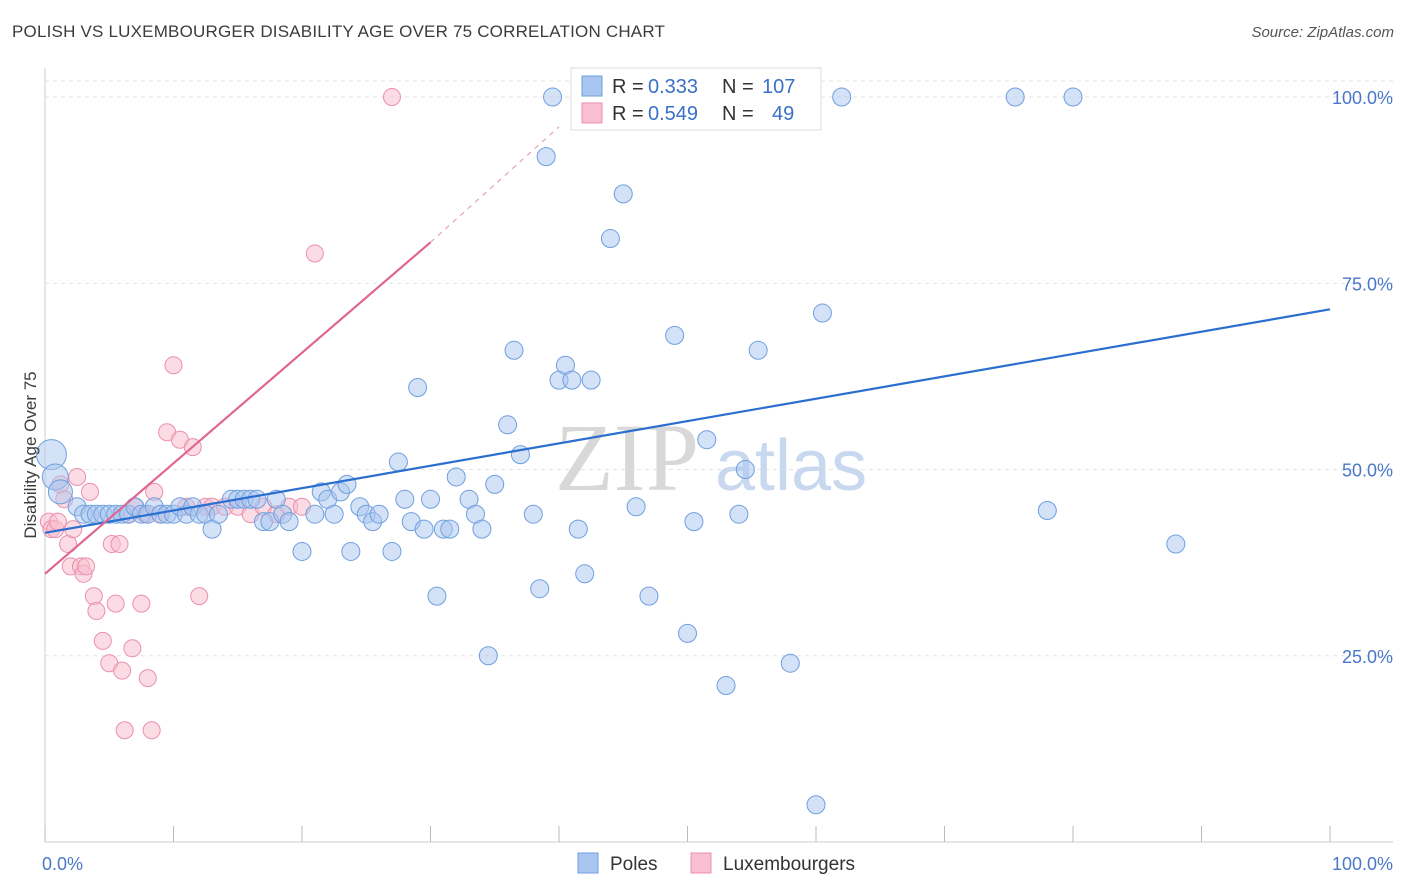 Image resolution: width=1406 pixels, height=892 pixels. I want to click on y-tick-label: 100.0%, so click(1362, 98).